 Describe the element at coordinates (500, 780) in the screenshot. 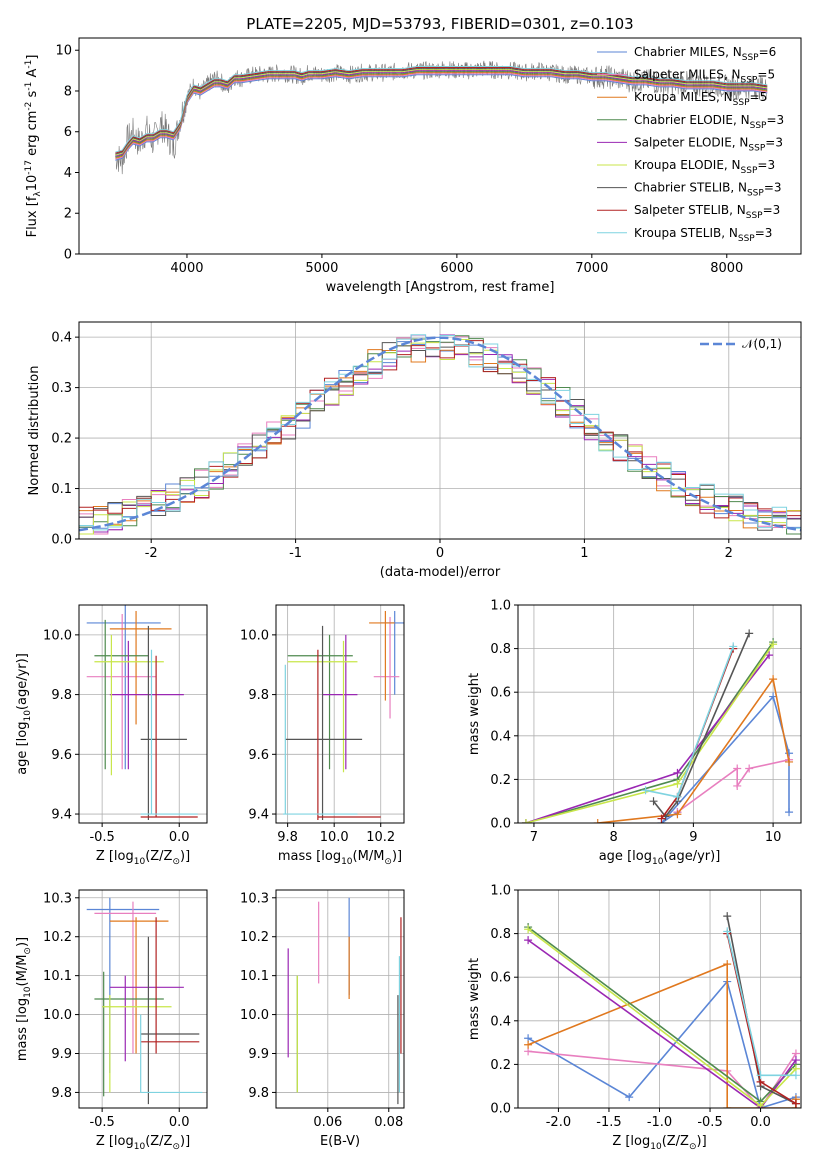

I see `y-tick-label: 0.2` at that location.